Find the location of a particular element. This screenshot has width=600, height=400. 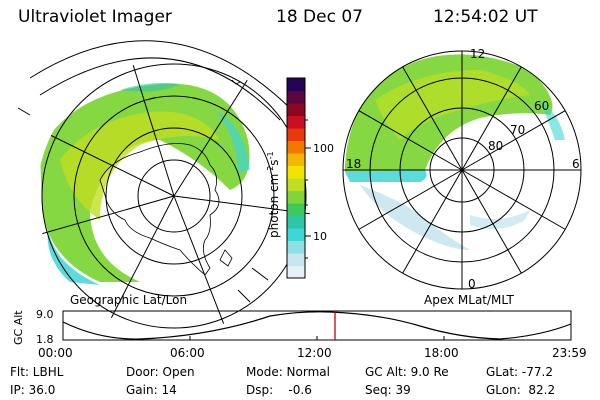

antarctica-outline is located at coordinates (159, 209).